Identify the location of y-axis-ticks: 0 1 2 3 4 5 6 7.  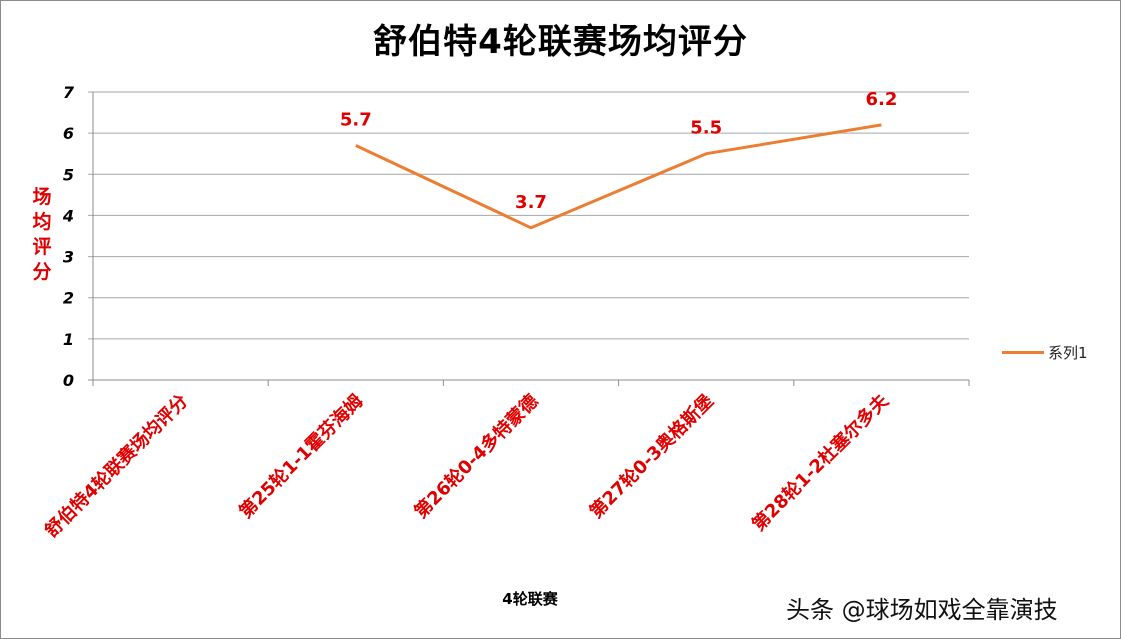
(68, 236).